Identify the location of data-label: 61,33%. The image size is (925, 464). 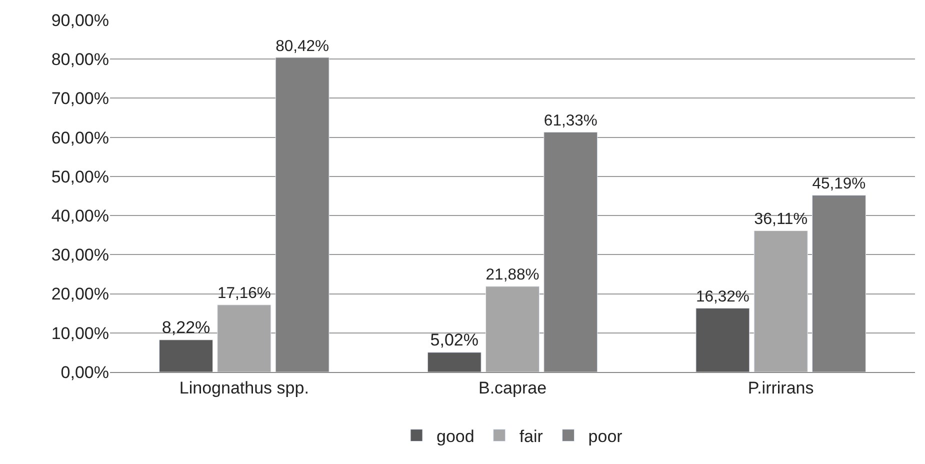
(571, 121).